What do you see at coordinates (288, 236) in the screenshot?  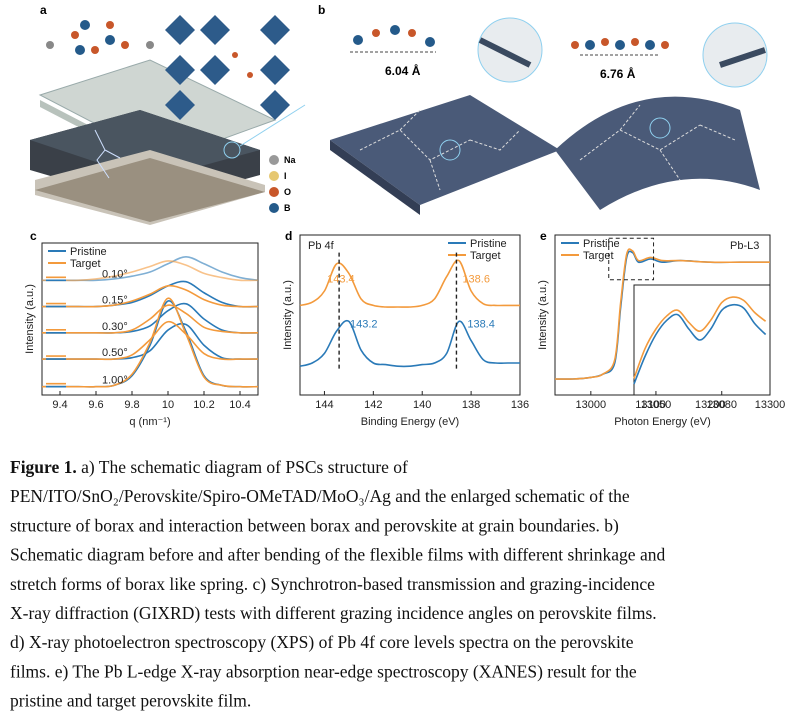 I see `panel-label: d` at bounding box center [288, 236].